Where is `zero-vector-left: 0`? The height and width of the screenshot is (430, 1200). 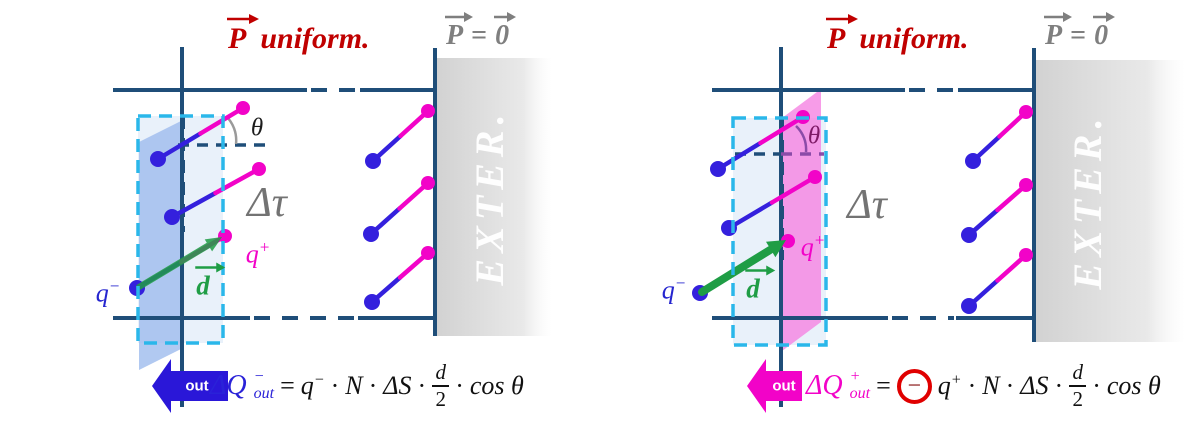
zero-vector-left: 0 is located at coordinates (505, 31).